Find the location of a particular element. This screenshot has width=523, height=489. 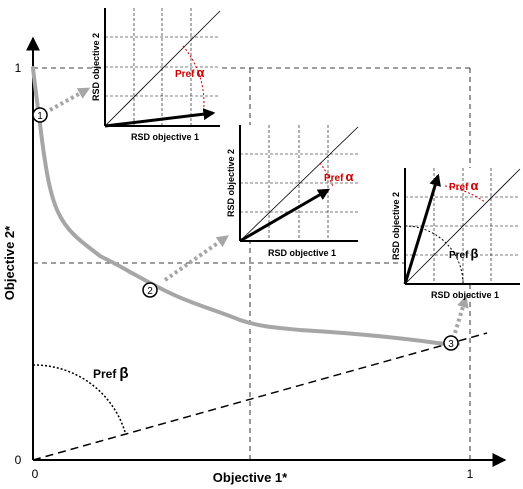

x-tick-1: 1 is located at coordinates (470, 474).